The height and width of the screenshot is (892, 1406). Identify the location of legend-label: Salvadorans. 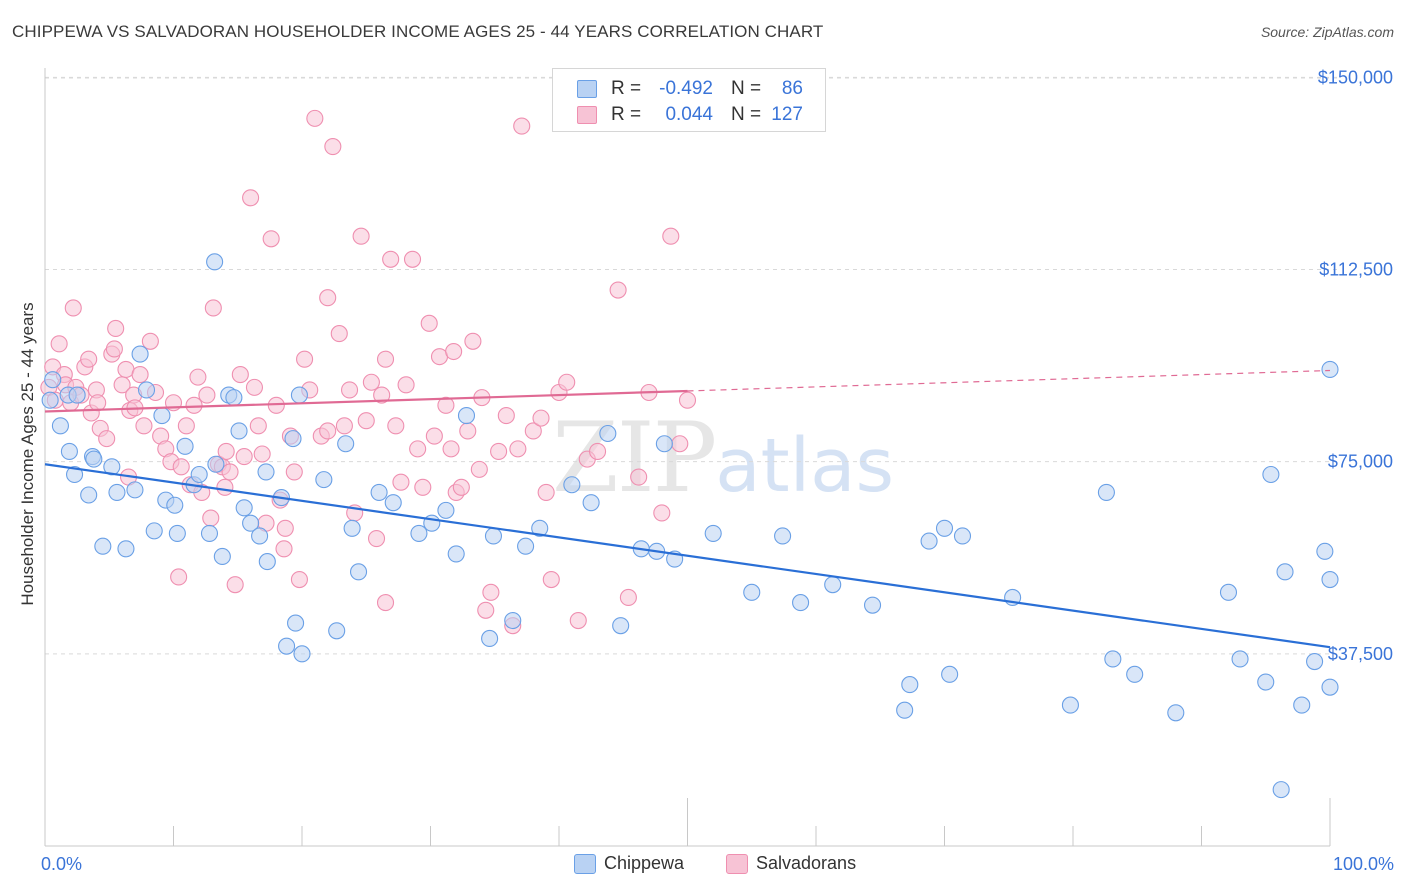
(806, 863).